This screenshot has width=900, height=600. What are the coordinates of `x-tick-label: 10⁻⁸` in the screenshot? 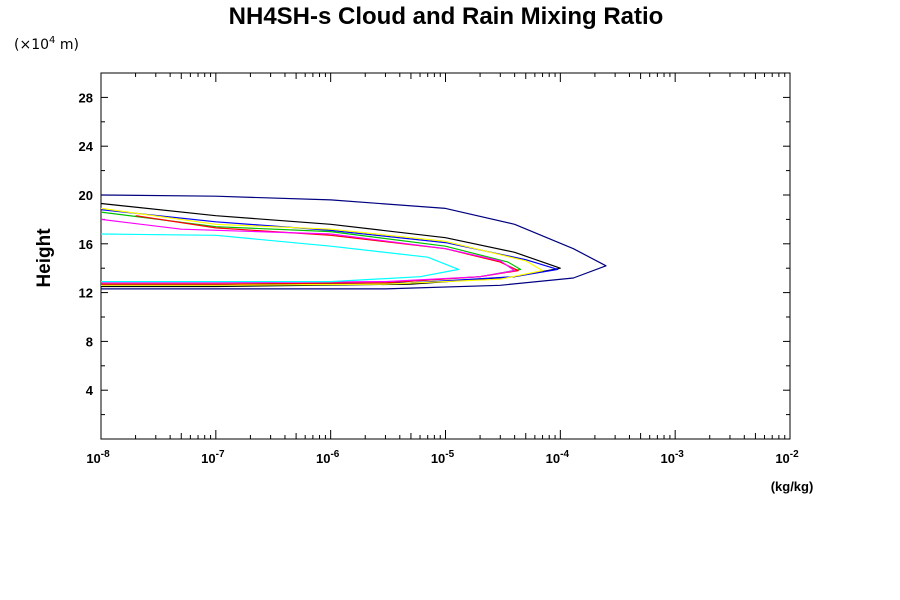 It's located at (98, 457).